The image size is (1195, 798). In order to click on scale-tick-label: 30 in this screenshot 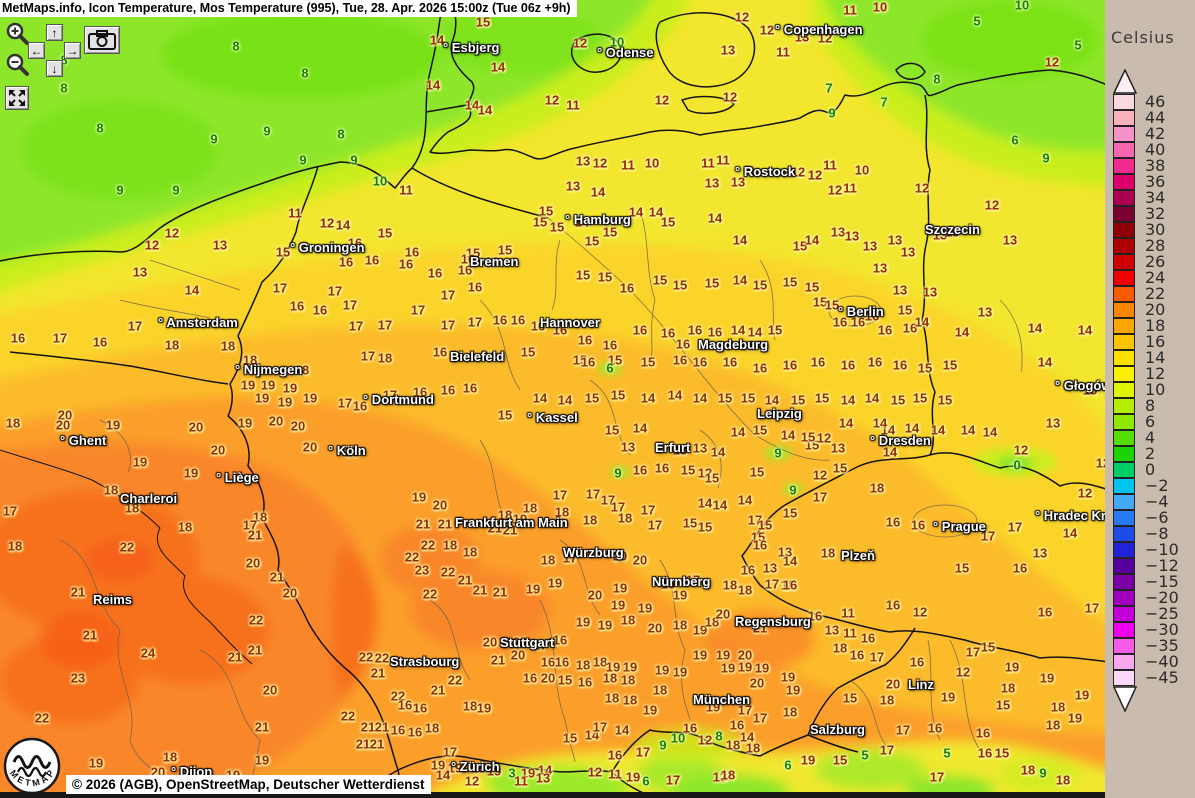, I will do `click(1155, 229)`.